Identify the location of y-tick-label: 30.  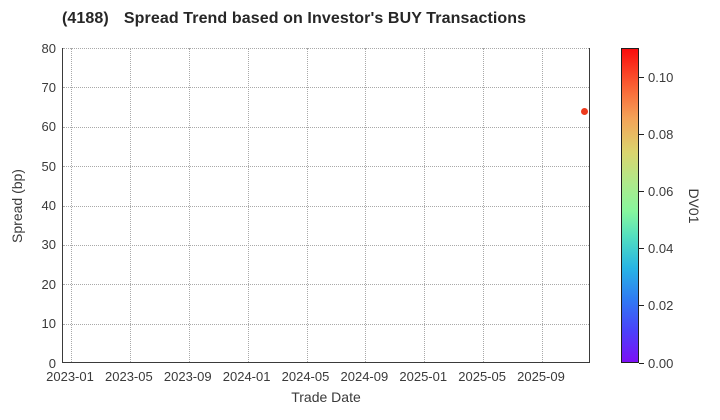
(48, 245).